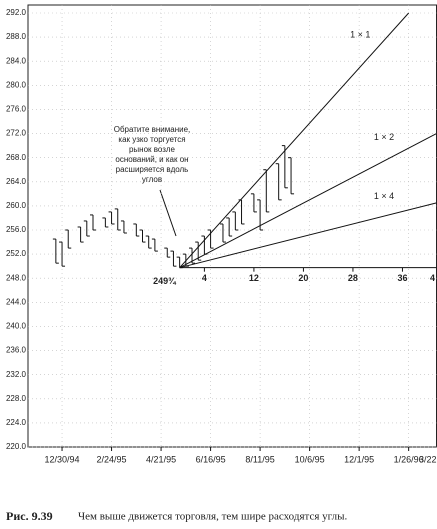 This screenshot has height=529, width=437. What do you see at coordinates (168, 213) in the screenshot?
I see `annotation-arrow` at bounding box center [168, 213].